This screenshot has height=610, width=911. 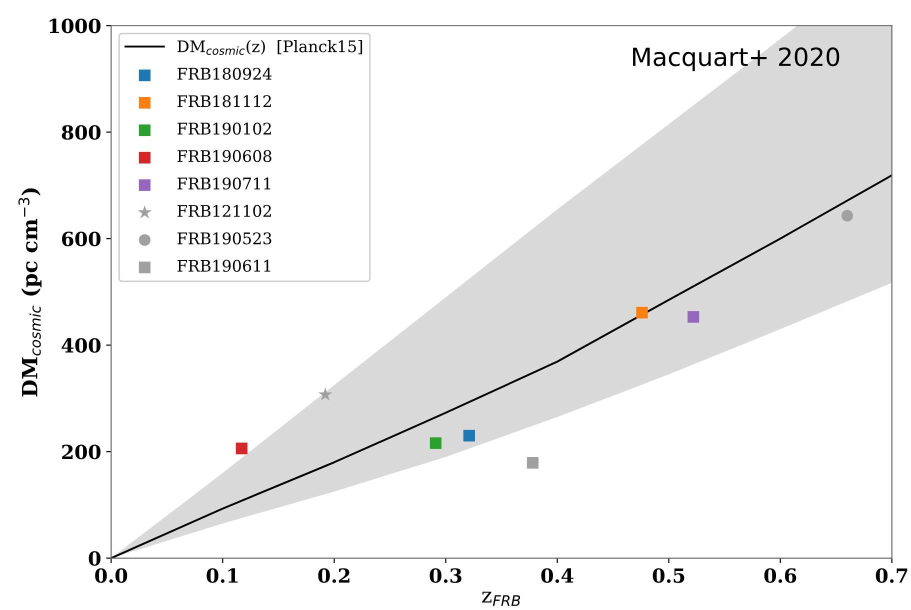 I want to click on x-axis-title: z$_{FRB}$, so click(x=501, y=599).